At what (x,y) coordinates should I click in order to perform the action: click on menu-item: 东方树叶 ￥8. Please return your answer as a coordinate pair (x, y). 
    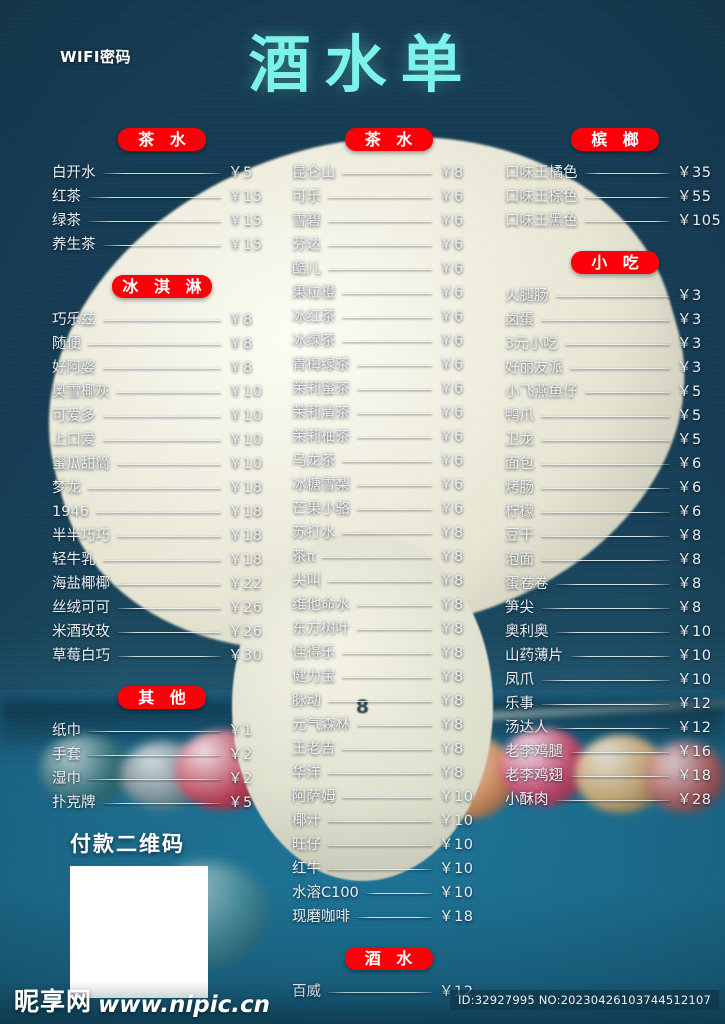
    Looking at the image, I should click on (388, 629).